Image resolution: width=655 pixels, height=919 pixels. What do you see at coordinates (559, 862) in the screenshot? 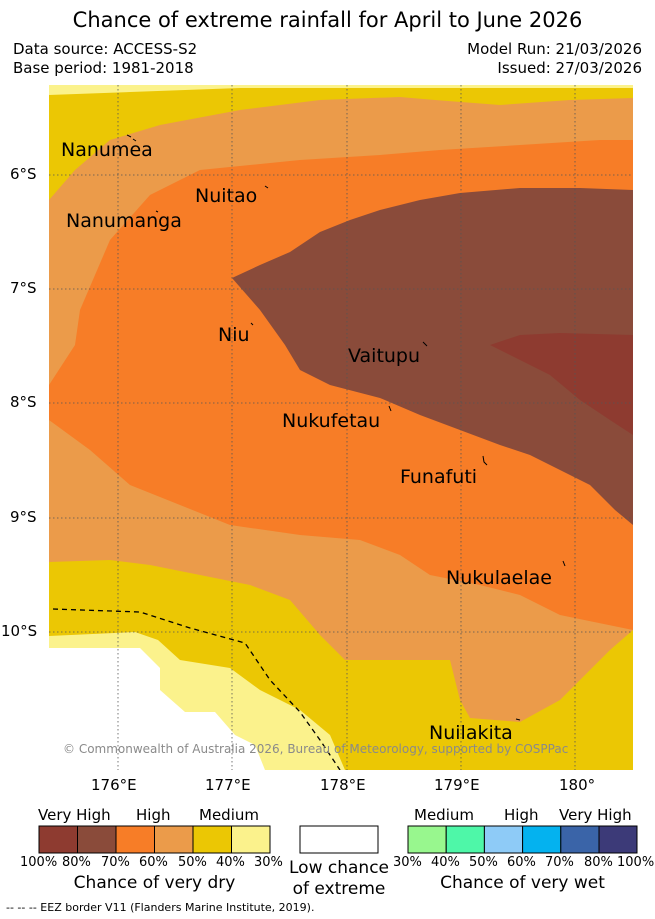
I see `legend-wet-percent: 70%` at bounding box center [559, 862].